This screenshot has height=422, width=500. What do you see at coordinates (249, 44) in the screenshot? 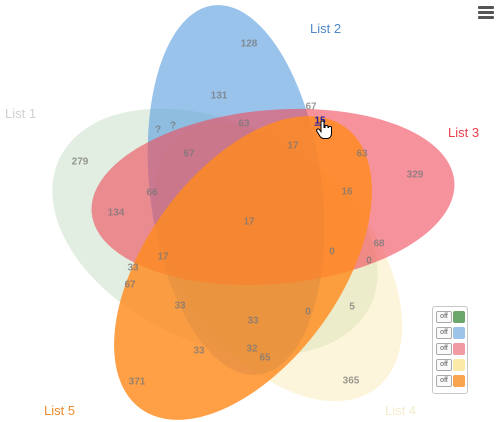
I see `region-count: 128` at bounding box center [249, 44].